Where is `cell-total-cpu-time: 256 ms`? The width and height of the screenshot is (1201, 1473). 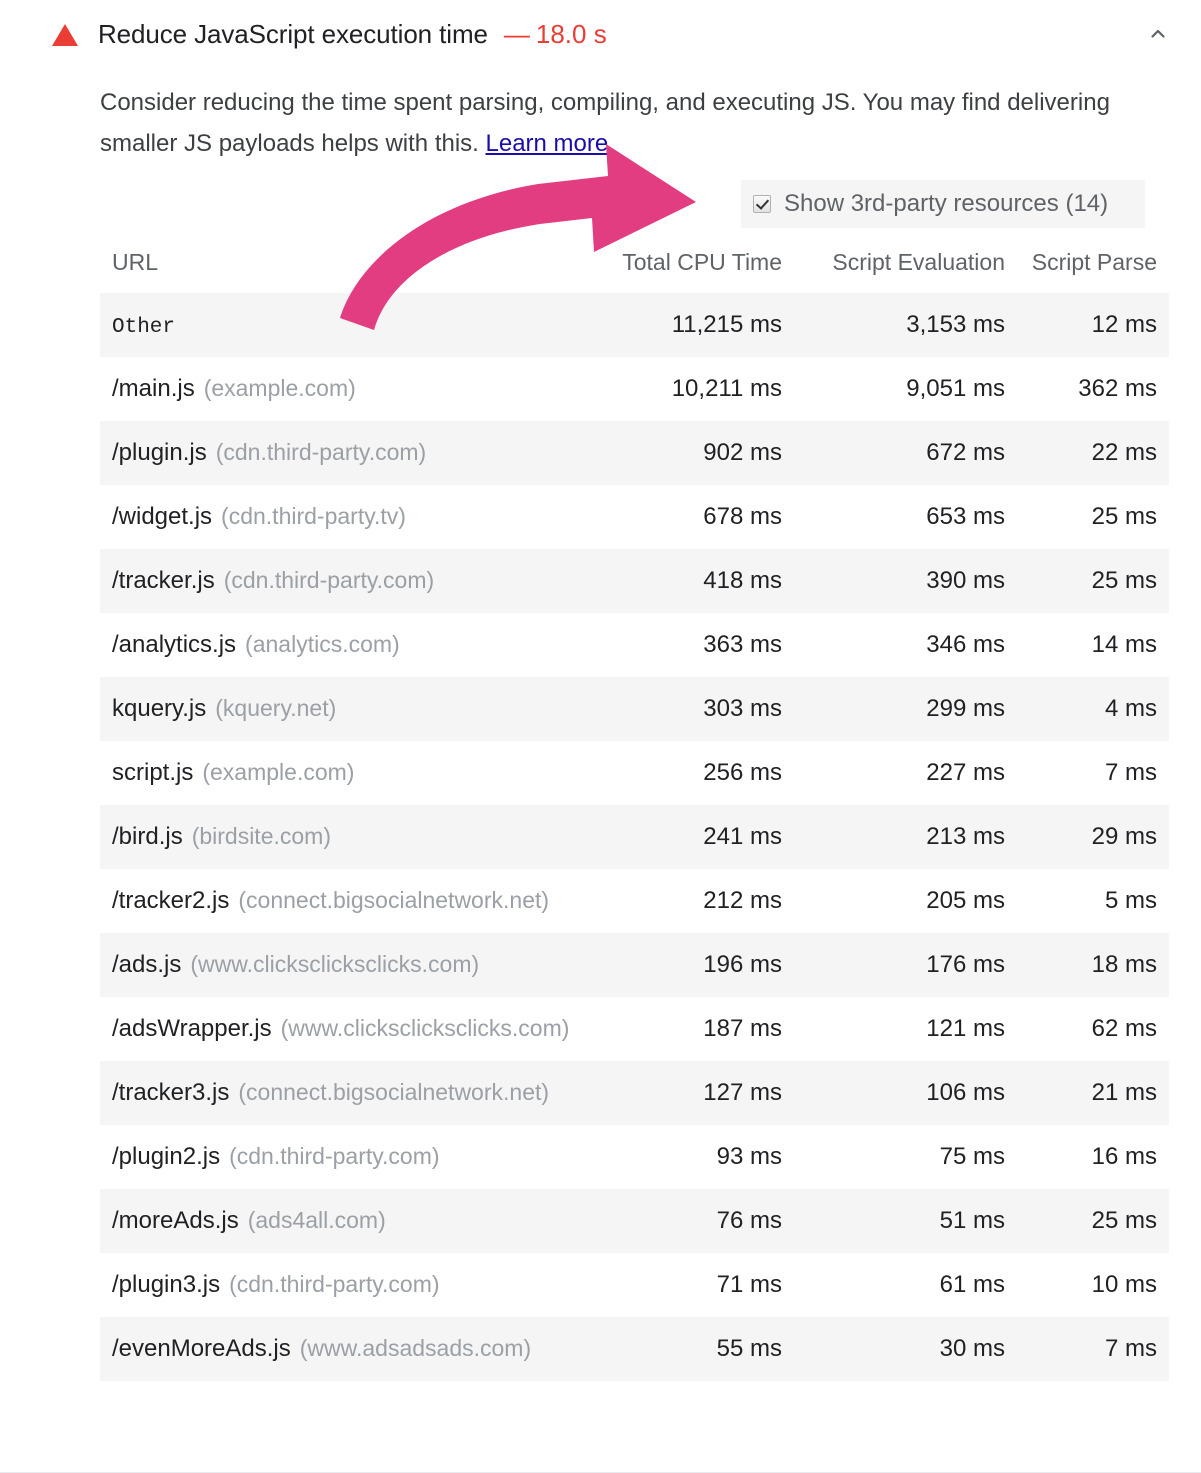
cell-total-cpu-time: 256 ms is located at coordinates (742, 772).